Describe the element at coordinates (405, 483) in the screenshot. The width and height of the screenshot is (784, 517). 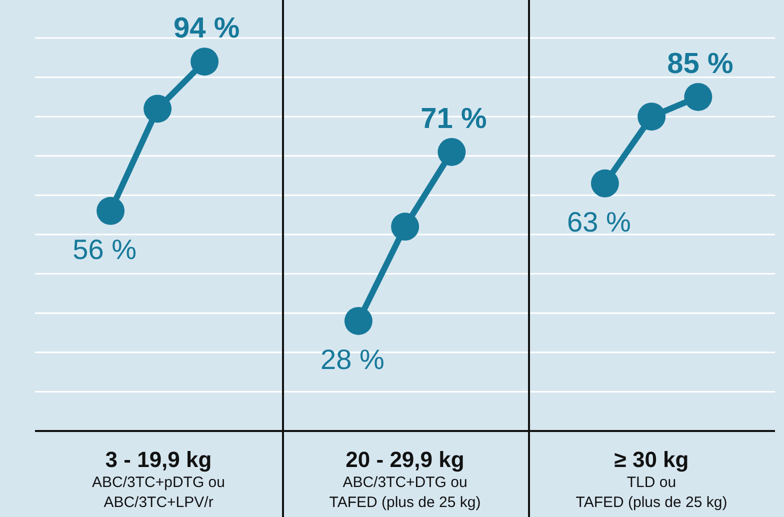
I see `text: ABC/3TC+DTG ou` at that location.